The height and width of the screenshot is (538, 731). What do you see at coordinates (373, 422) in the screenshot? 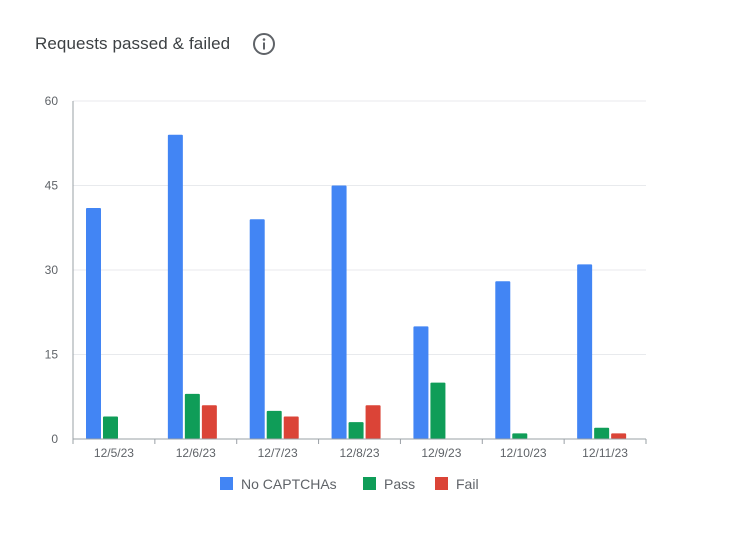
I see `bar-fail-12/8/23` at bounding box center [373, 422].